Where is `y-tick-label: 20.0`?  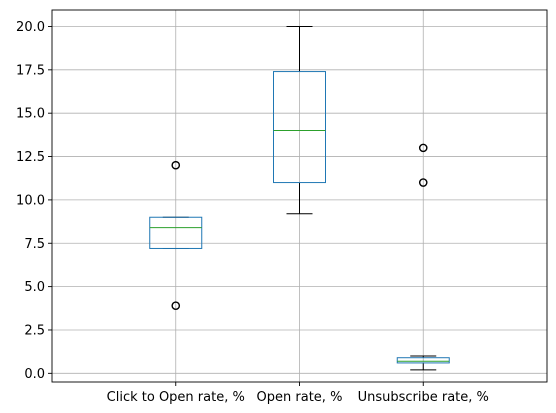 y-tick-label: 20.0 is located at coordinates (30, 27).